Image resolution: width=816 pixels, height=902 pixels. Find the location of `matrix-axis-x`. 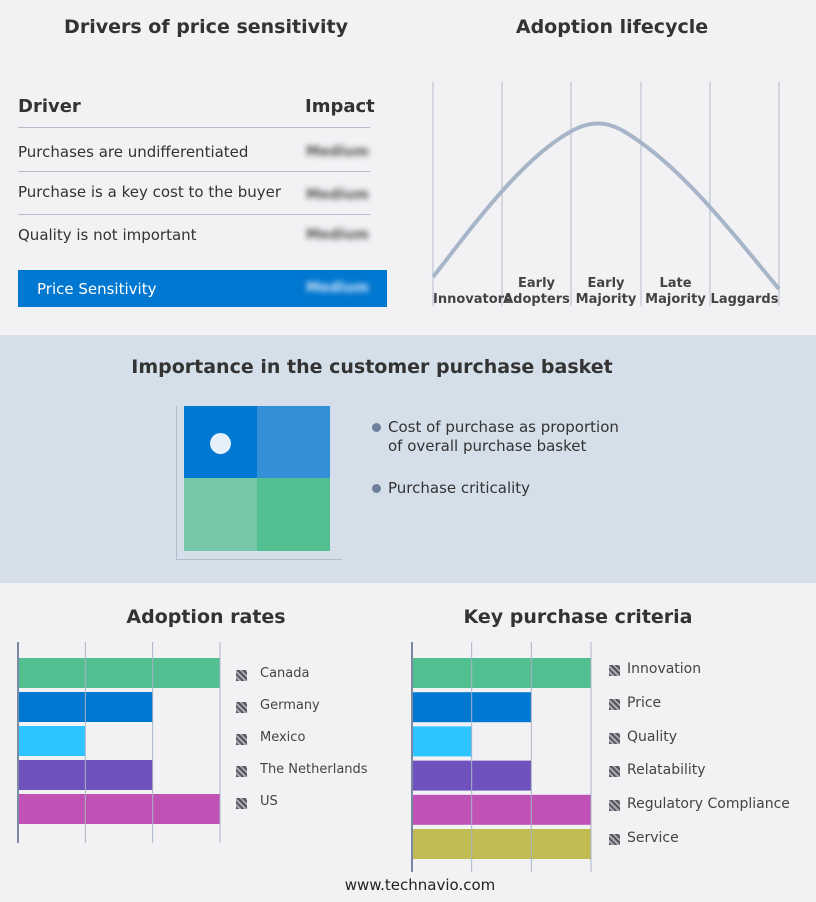

matrix-axis-x is located at coordinates (259, 559).